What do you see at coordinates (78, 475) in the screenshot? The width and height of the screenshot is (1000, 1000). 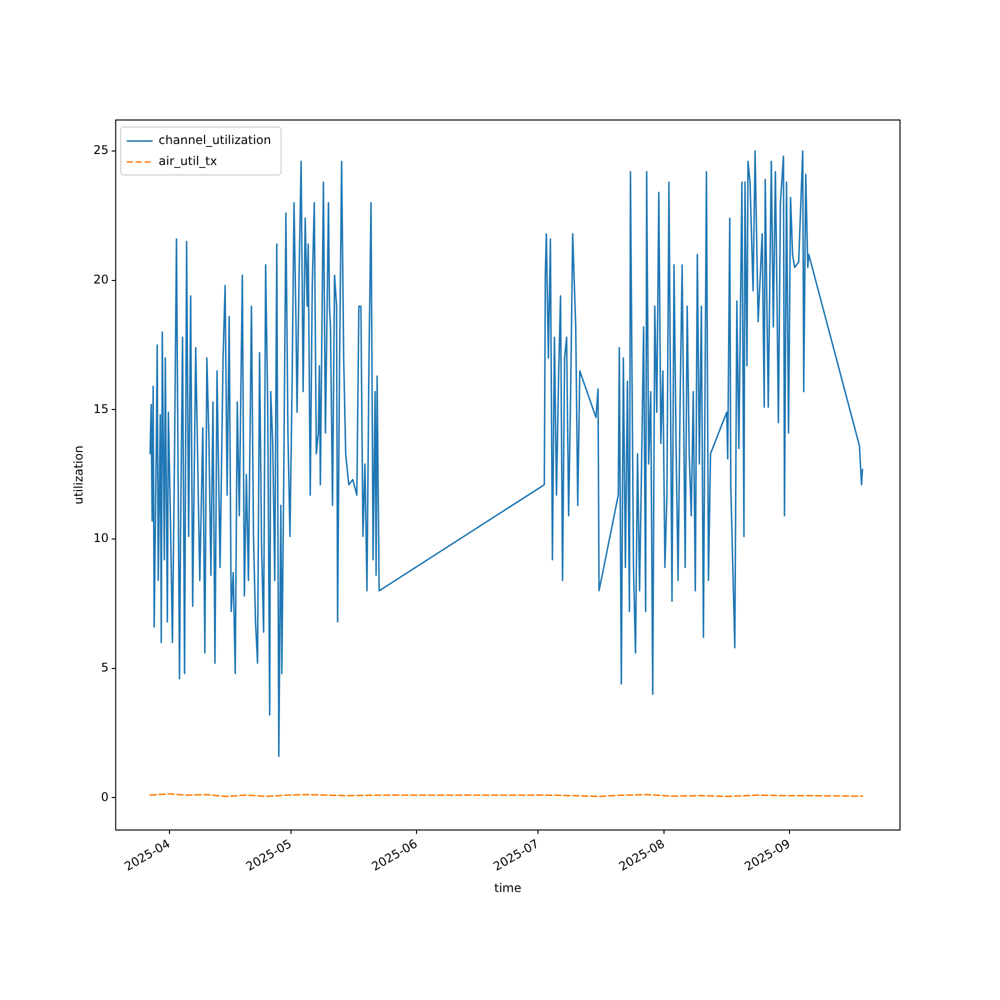 I see `y-axis-title: utilization` at bounding box center [78, 475].